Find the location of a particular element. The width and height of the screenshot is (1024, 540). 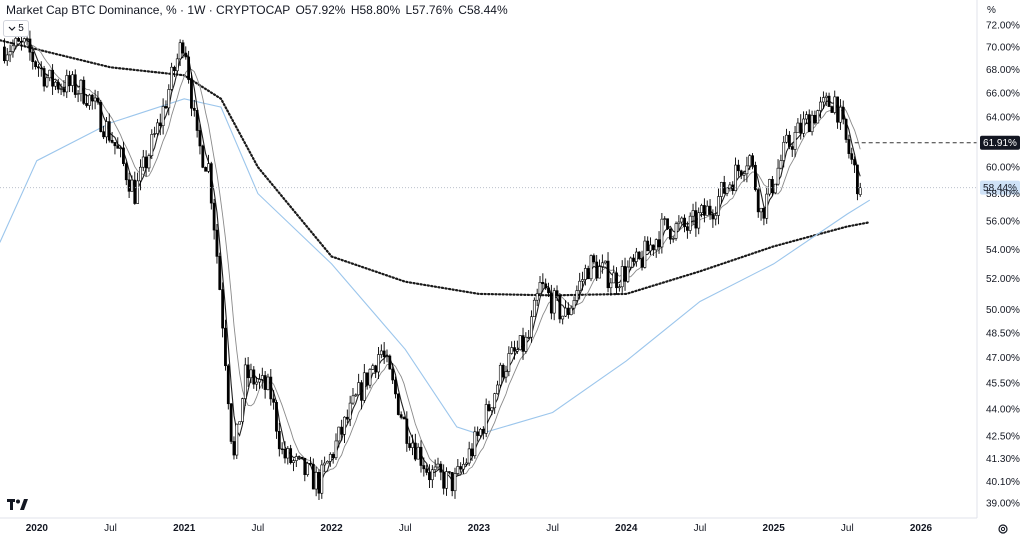

y-tick-label: 72.00% is located at coordinates (1003, 26).